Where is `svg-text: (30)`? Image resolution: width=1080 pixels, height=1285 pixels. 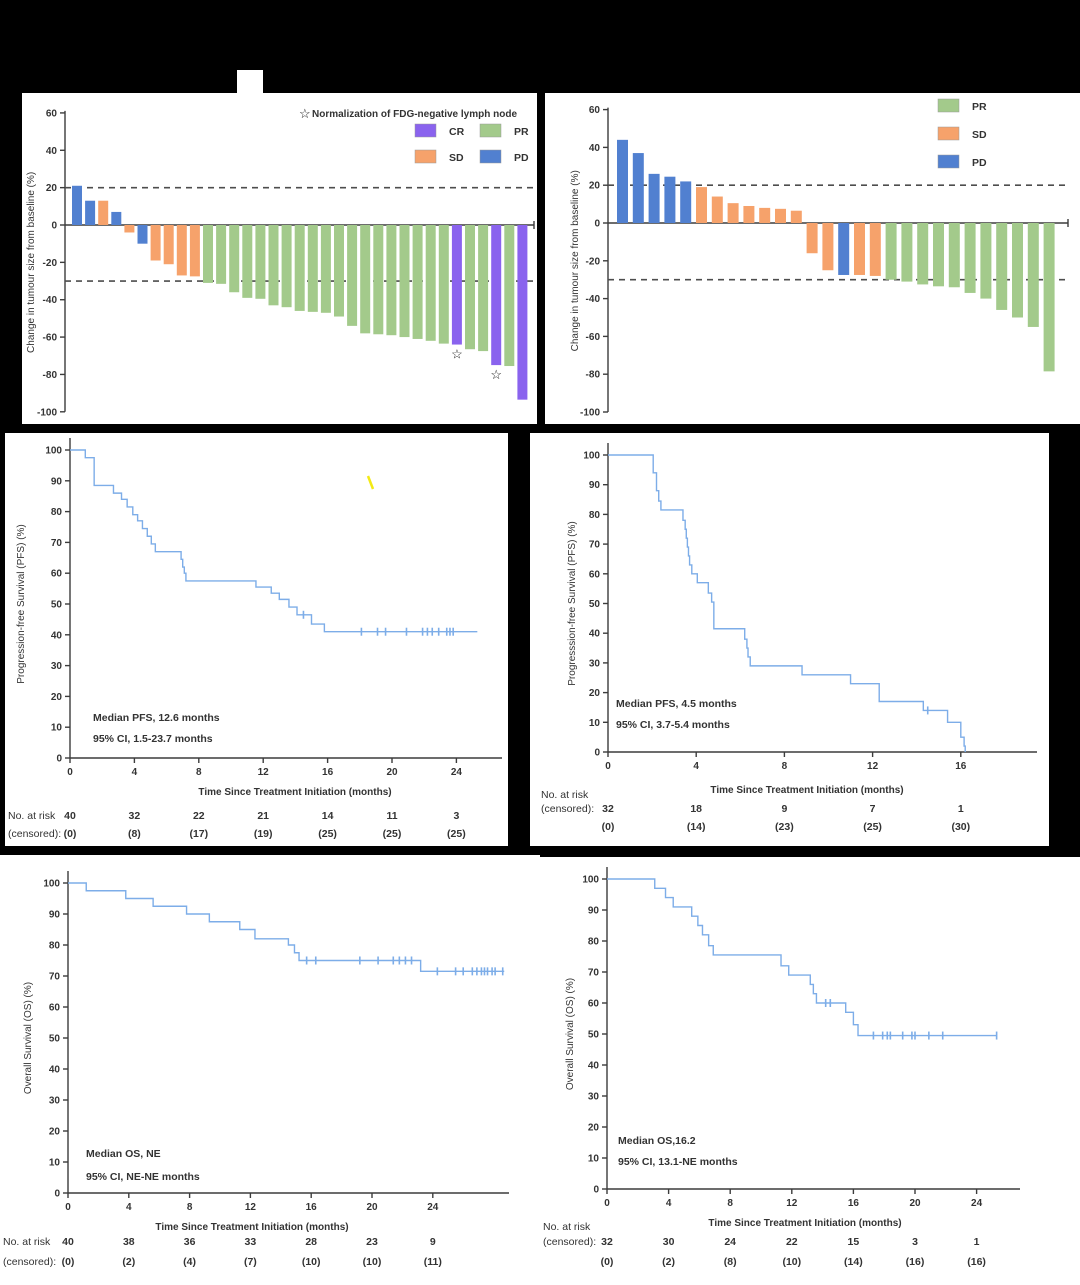
svg-text: (30) is located at coordinates (960, 827).